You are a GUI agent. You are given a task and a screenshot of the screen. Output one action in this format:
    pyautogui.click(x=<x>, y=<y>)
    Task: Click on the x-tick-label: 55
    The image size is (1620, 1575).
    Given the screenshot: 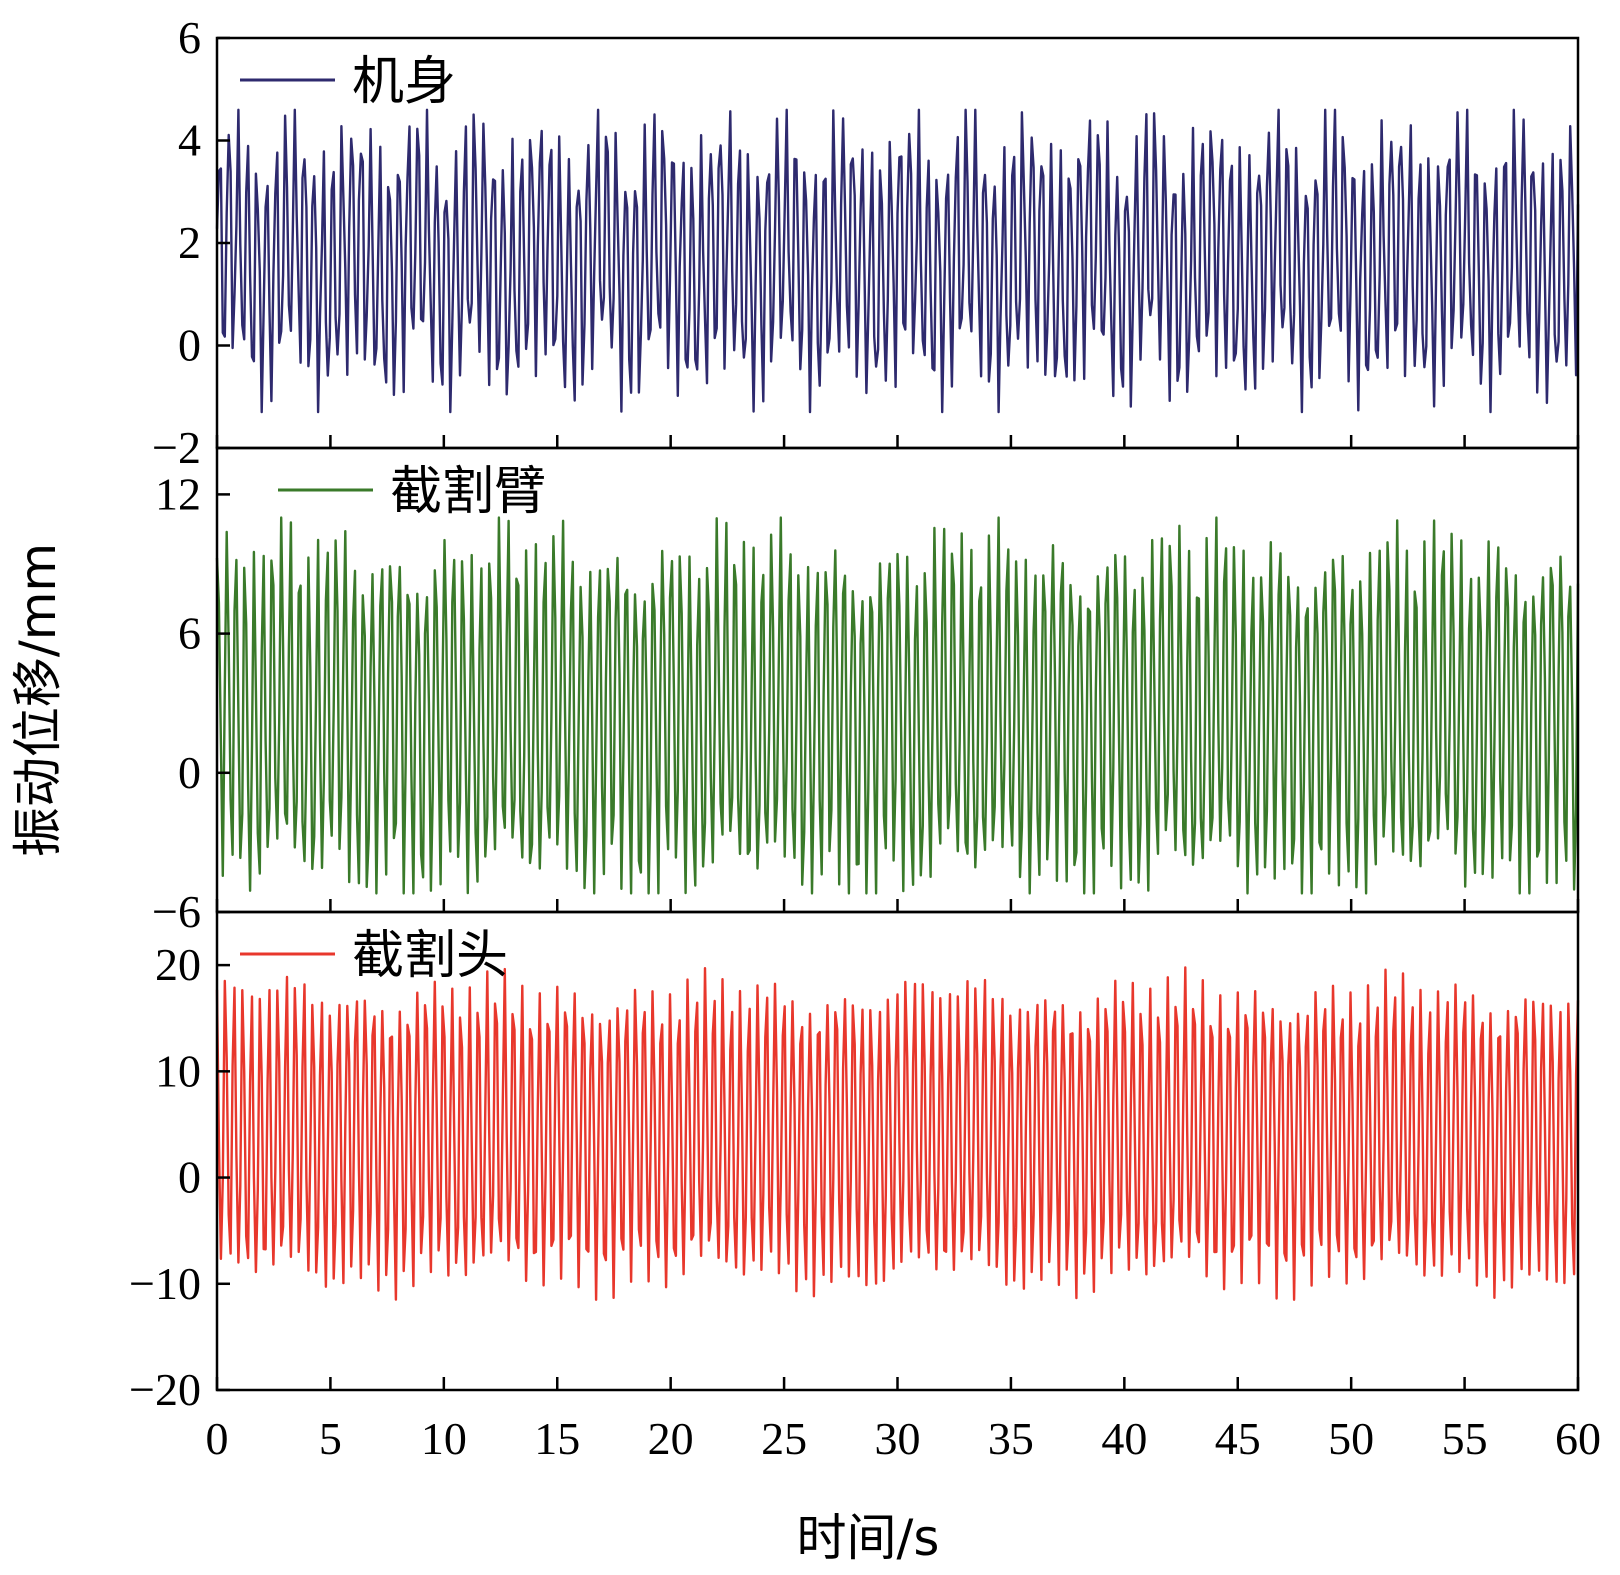 What is the action you would take?
    pyautogui.click(x=1465, y=1438)
    